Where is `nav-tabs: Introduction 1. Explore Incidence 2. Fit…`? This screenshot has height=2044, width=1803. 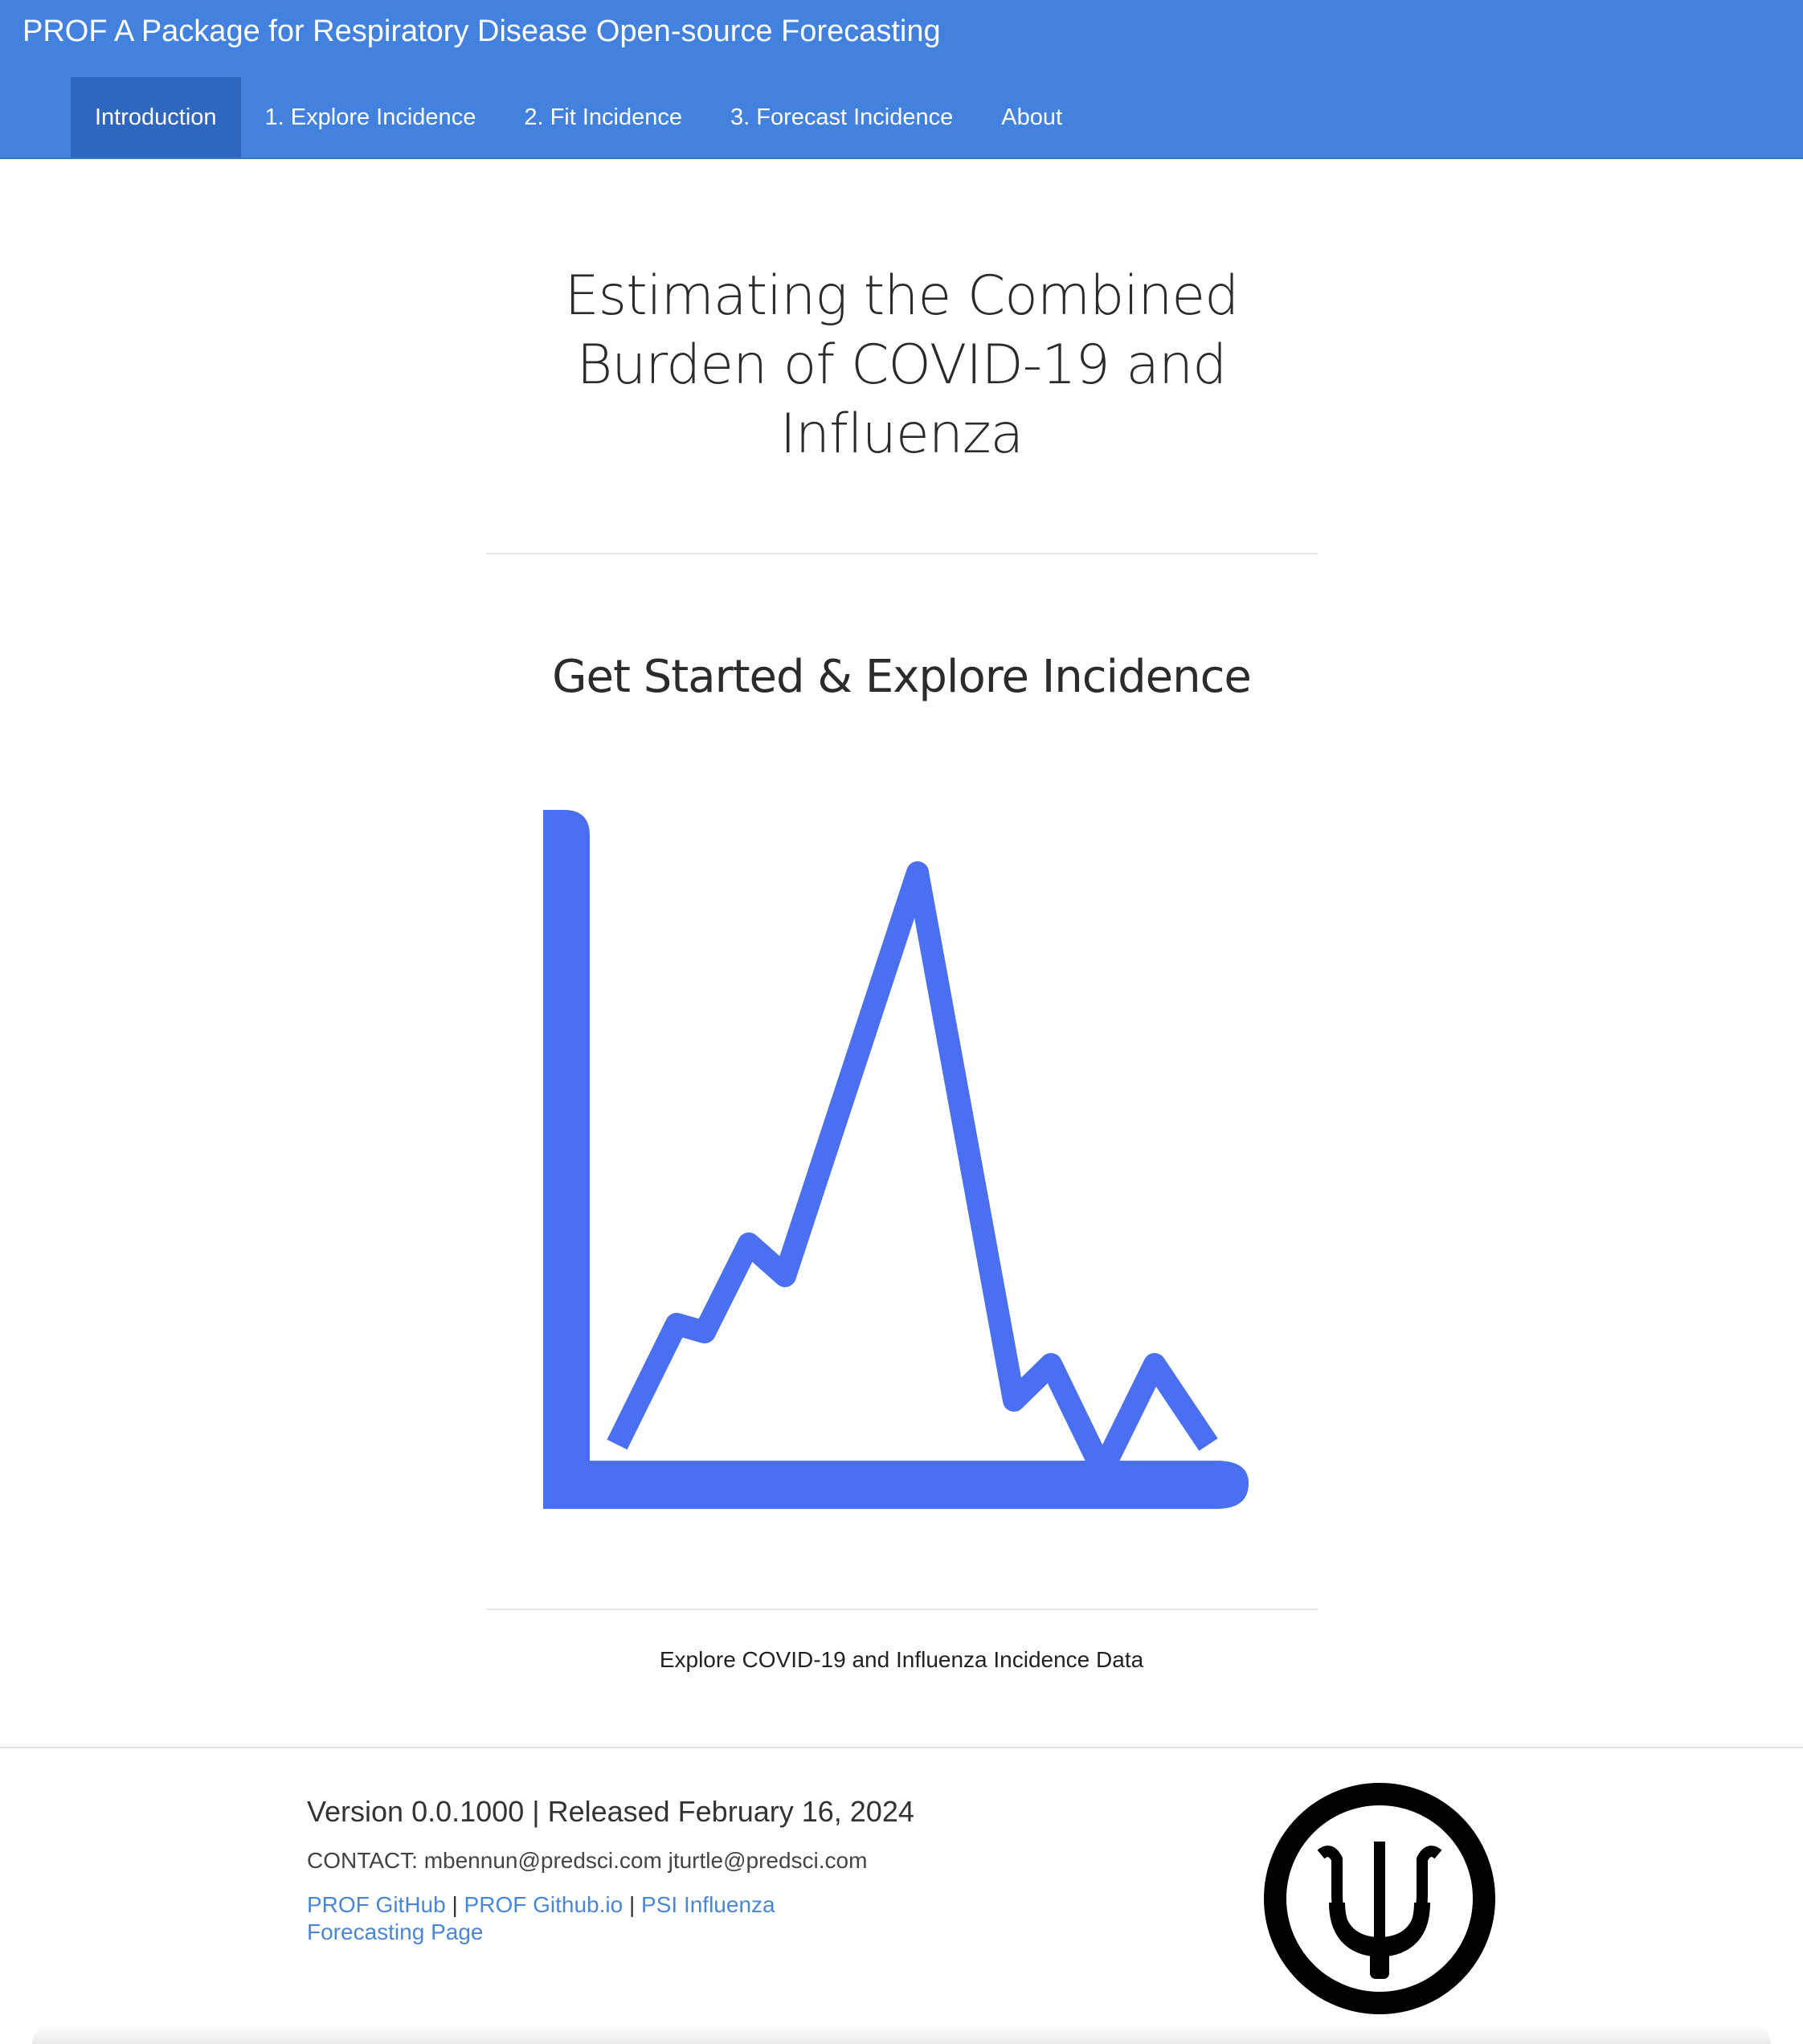
nav-tabs: Introduction 1. Explore Incidence 2. Fit… is located at coordinates (578, 117).